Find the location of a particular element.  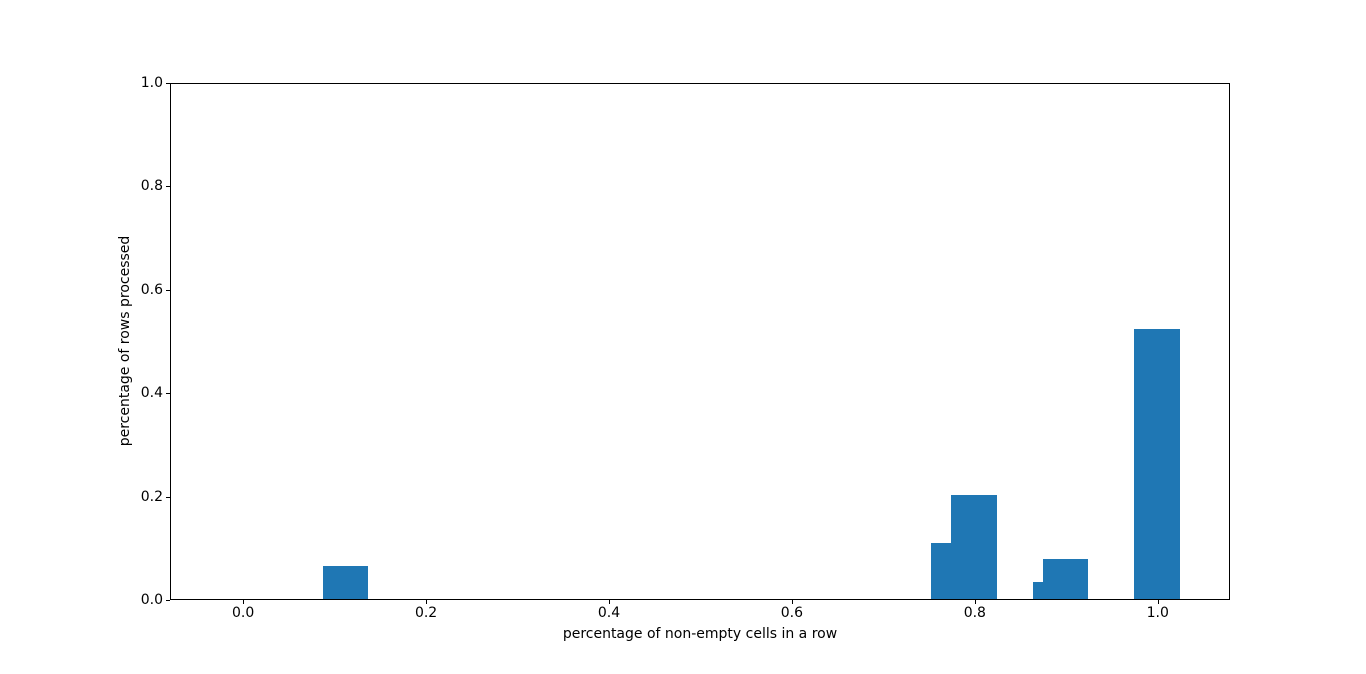

y-tick-label: 0.4 is located at coordinates (151, 393).